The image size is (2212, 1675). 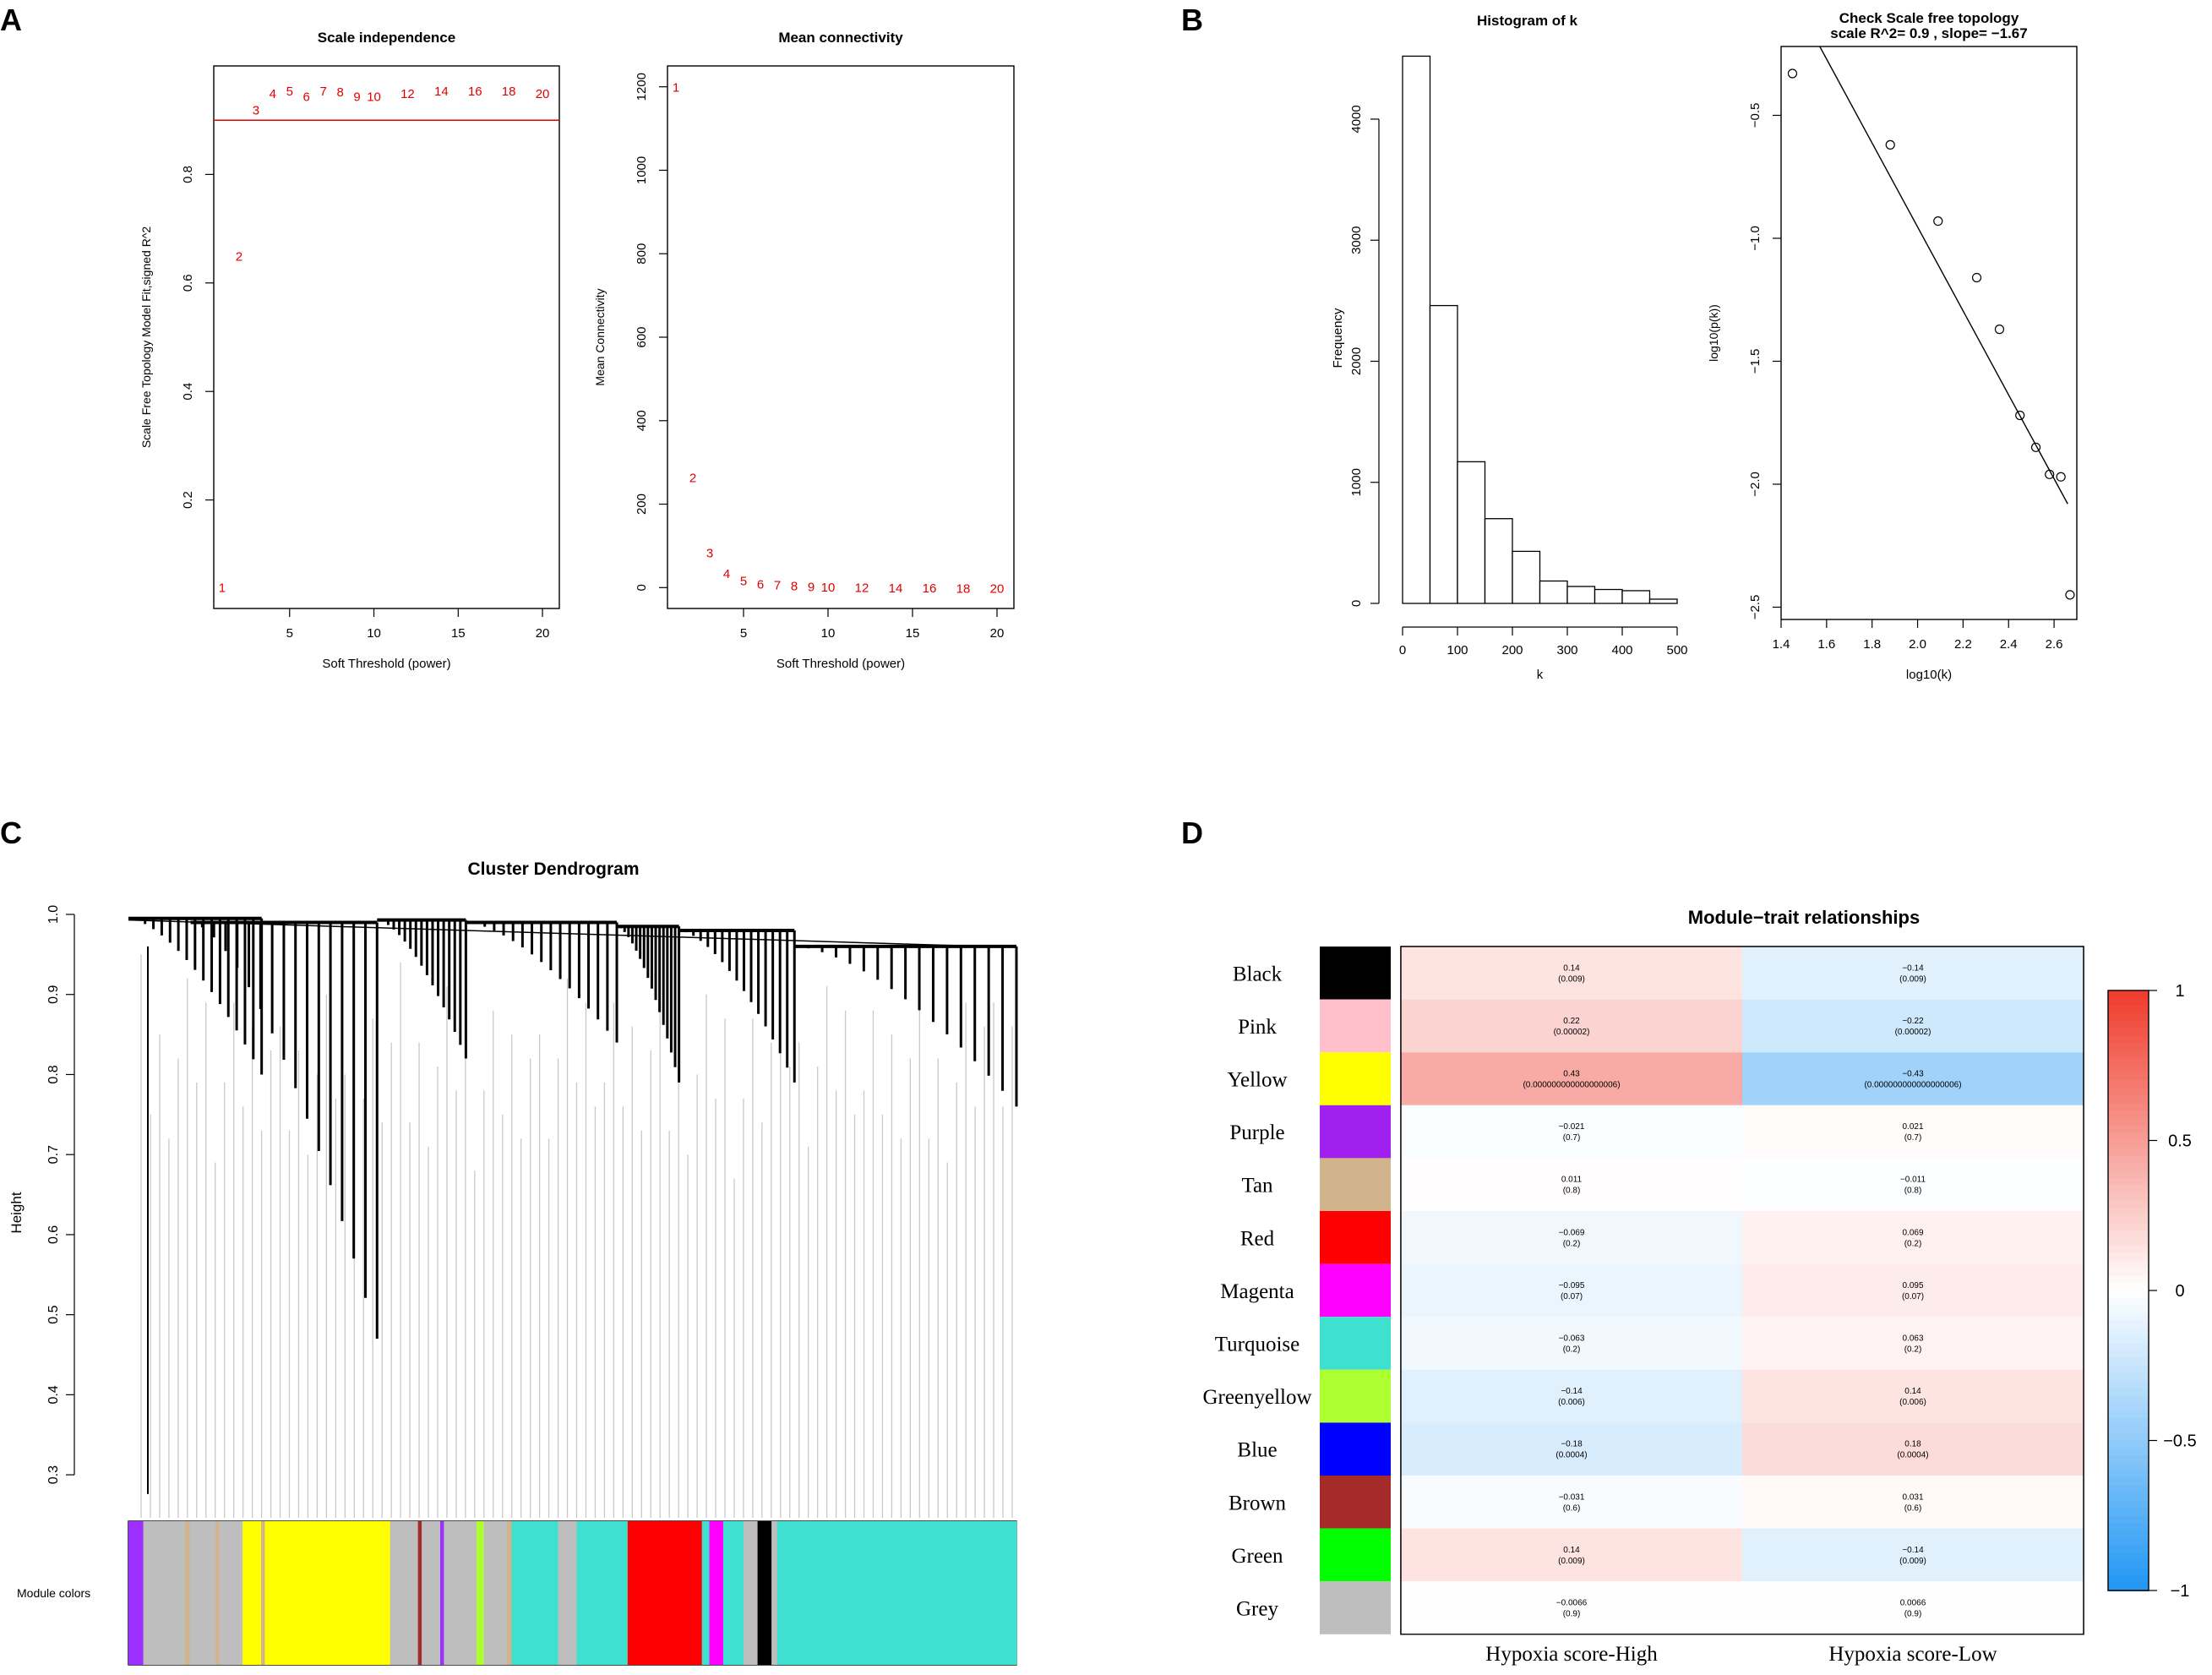 I want to click on y-tick-label: 0.7, so click(x=54, y=1154).